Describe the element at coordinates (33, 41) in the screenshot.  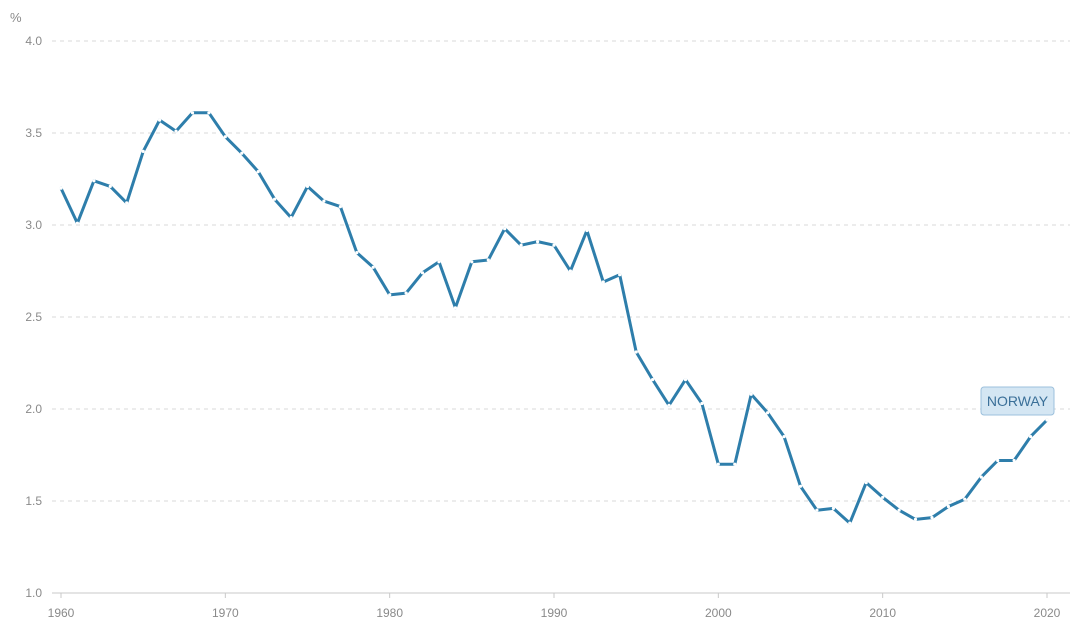
I see `y-tick-label: 4.0` at that location.